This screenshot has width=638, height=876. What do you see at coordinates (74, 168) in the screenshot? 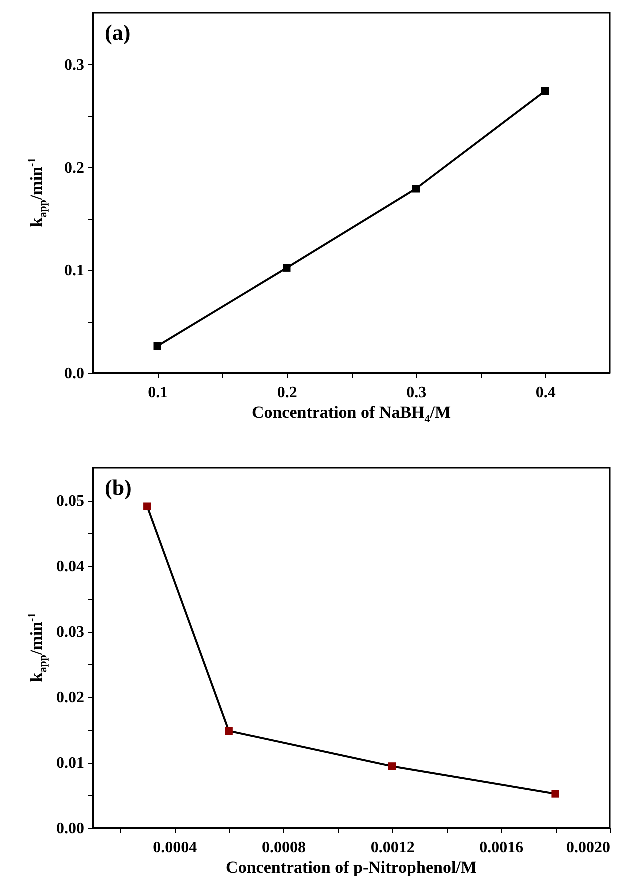
I see `y-tick-label: 0.2` at bounding box center [74, 168].